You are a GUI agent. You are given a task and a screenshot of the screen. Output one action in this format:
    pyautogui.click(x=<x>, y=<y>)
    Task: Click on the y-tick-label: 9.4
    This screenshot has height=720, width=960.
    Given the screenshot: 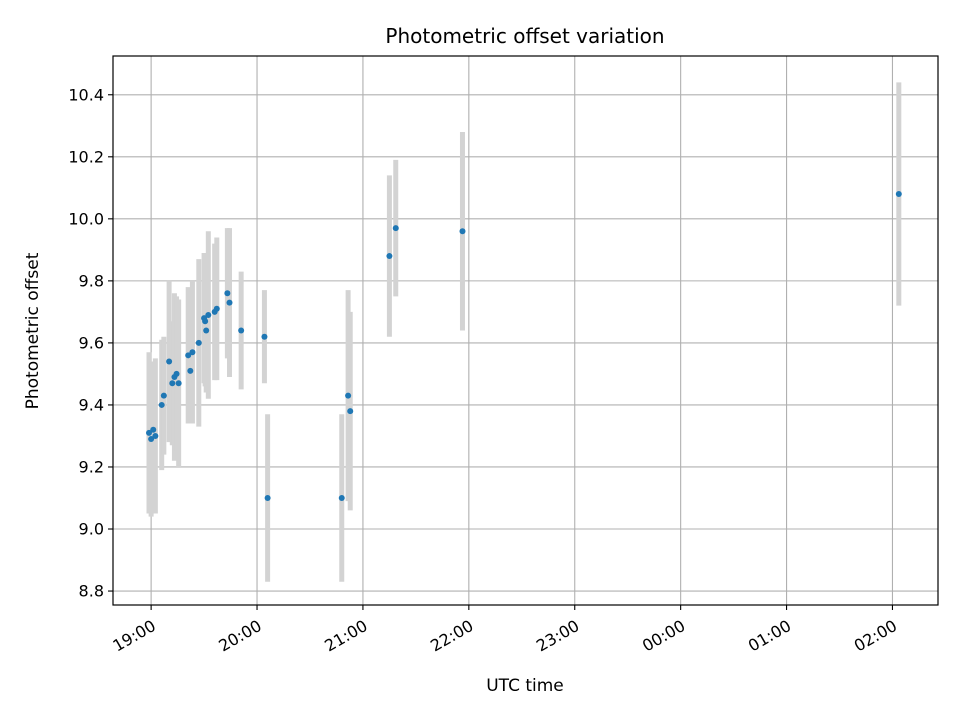 What is the action you would take?
    pyautogui.click(x=91, y=404)
    